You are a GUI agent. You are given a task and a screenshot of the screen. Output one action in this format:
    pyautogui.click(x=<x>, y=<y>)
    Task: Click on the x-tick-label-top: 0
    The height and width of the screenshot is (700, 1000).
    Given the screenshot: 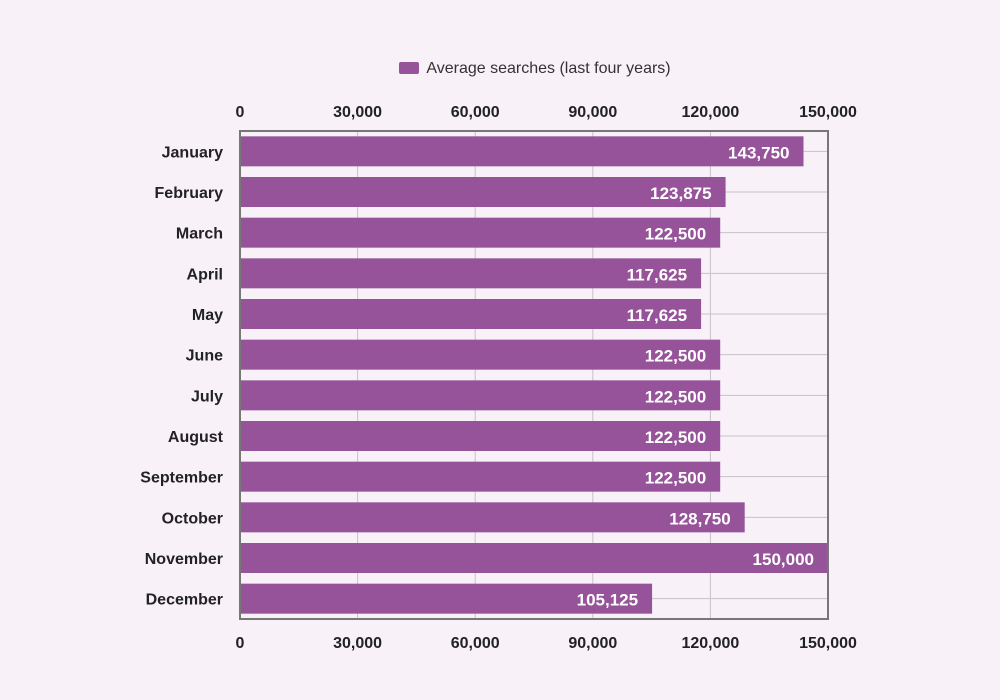 What is the action you would take?
    pyautogui.click(x=240, y=112)
    